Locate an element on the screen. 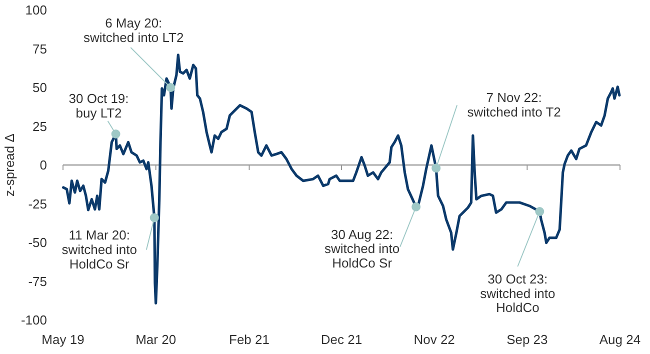 The image size is (650, 354). annotation: 11 Mar 20: switched into HoldCo Sr is located at coordinates (99, 250).